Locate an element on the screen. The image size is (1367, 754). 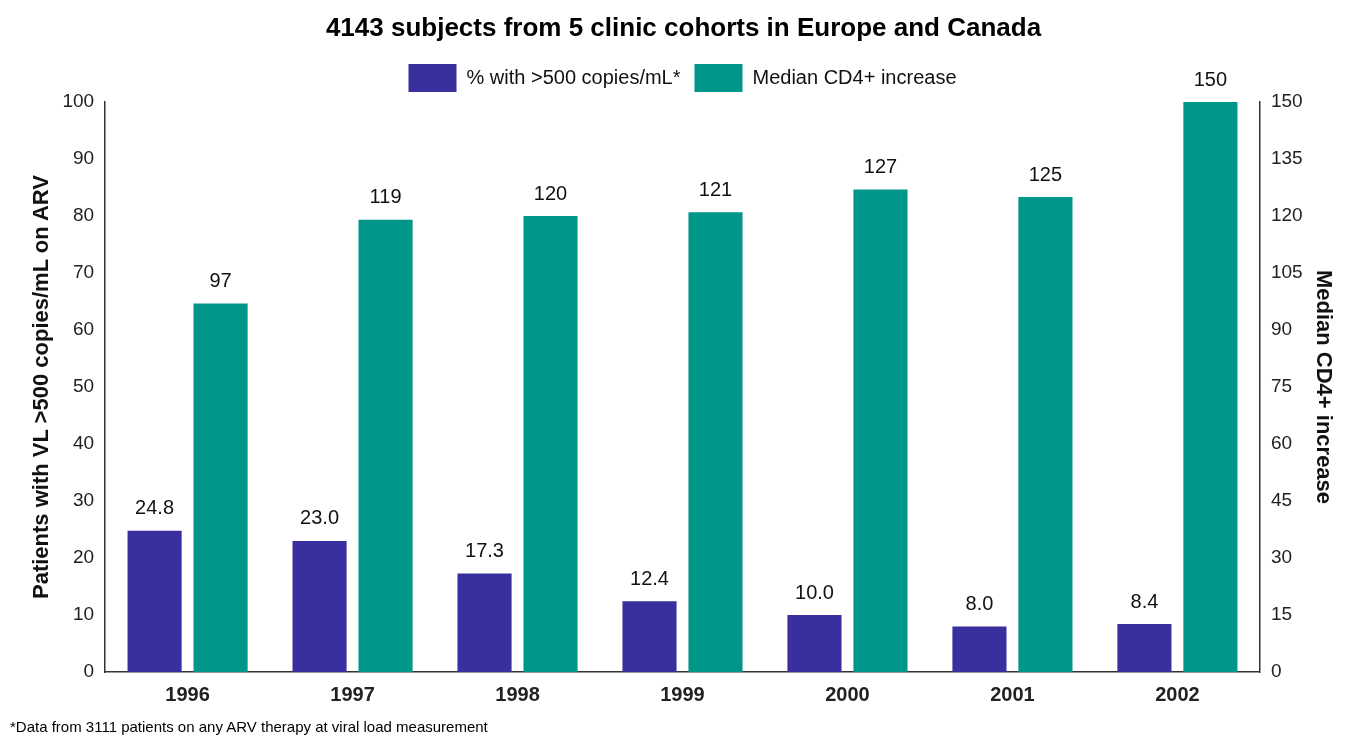
y-tick-label: 100 is located at coordinates (78, 101).